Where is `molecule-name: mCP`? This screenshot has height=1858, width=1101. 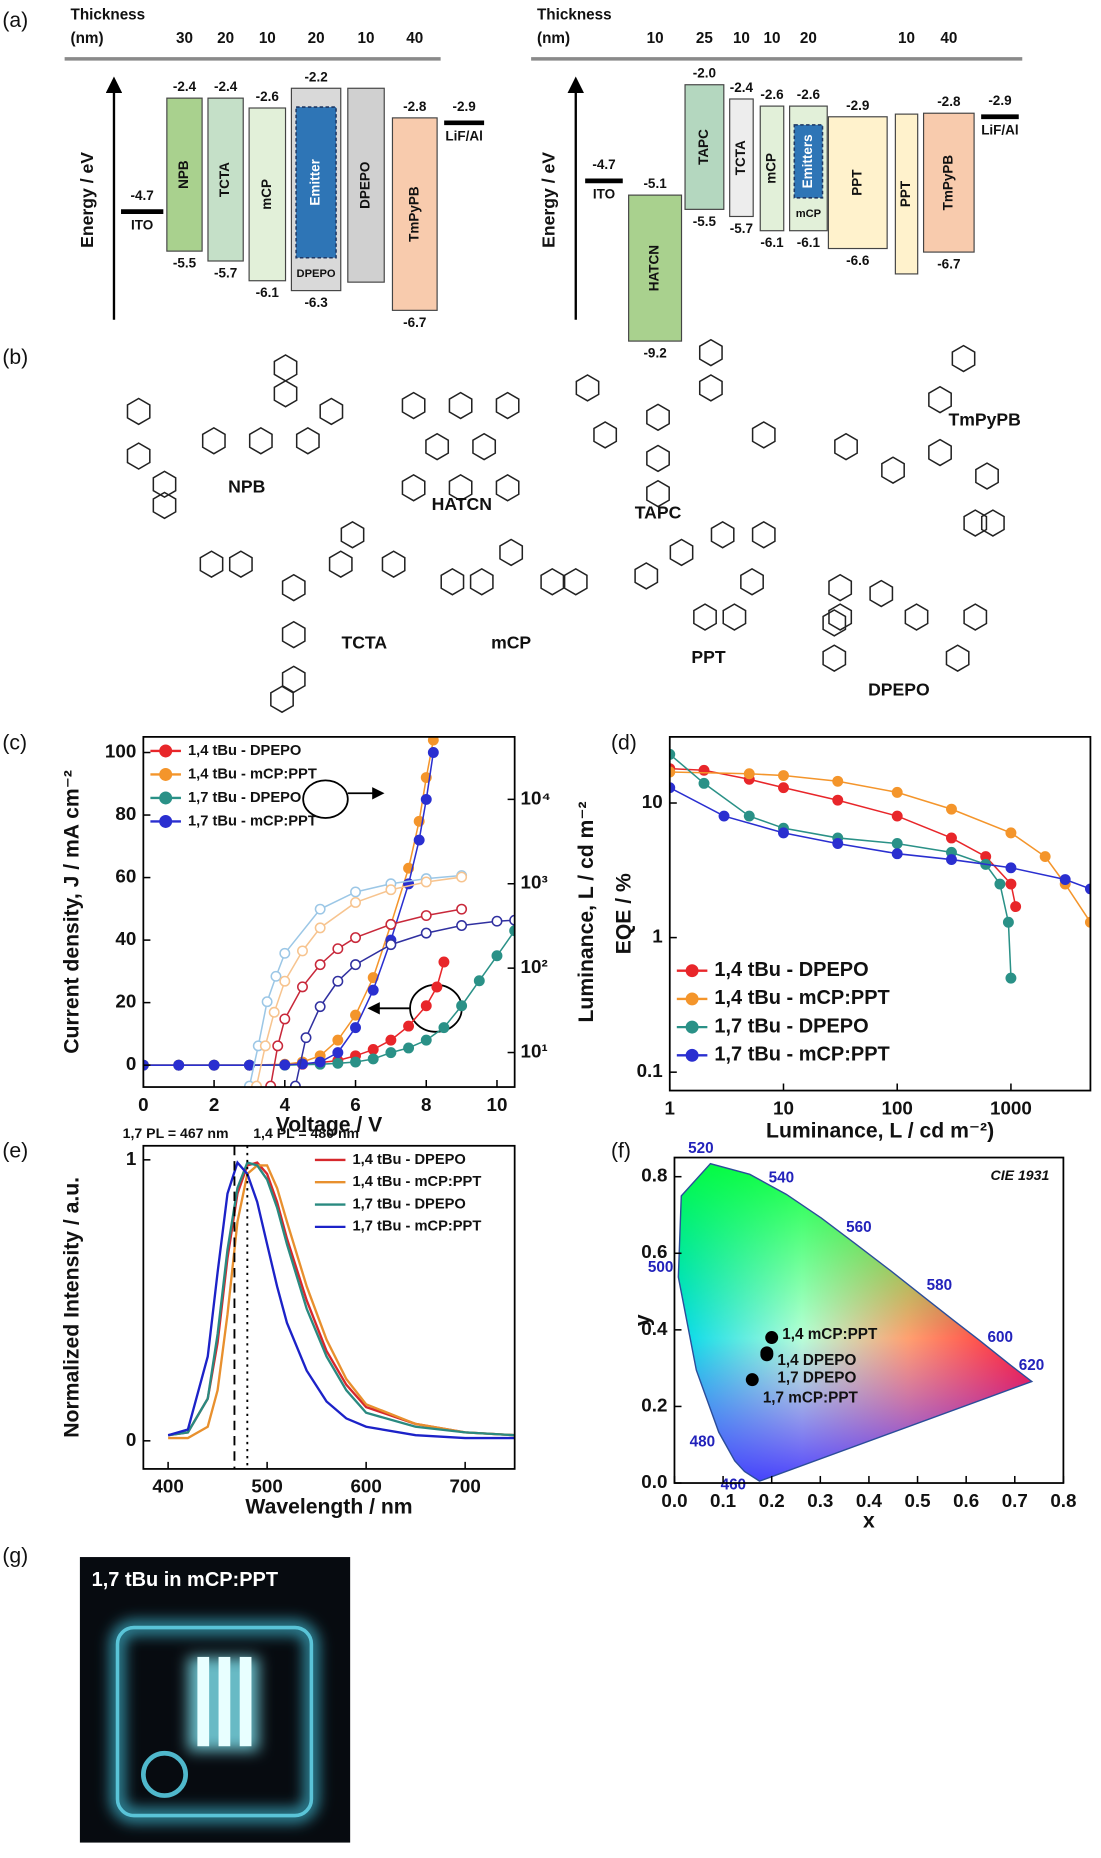 molecule-name: mCP is located at coordinates (511, 643).